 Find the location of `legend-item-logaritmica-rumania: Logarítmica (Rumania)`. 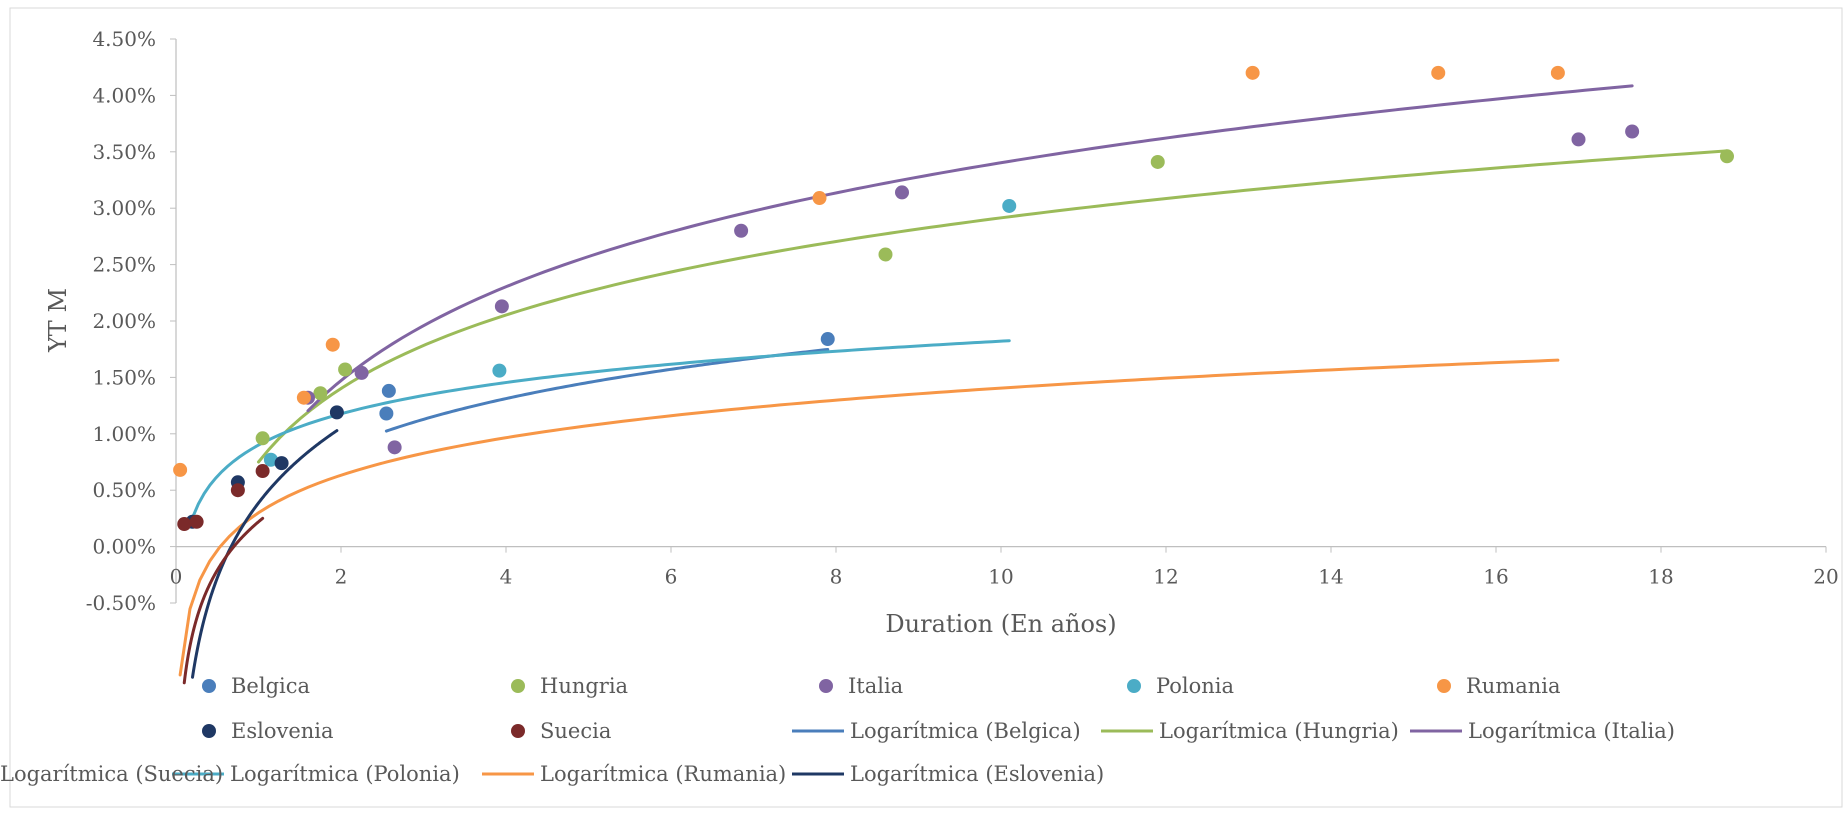

legend-item-logaritmica-rumania: Logarítmica (Rumania) is located at coordinates (634, 774).